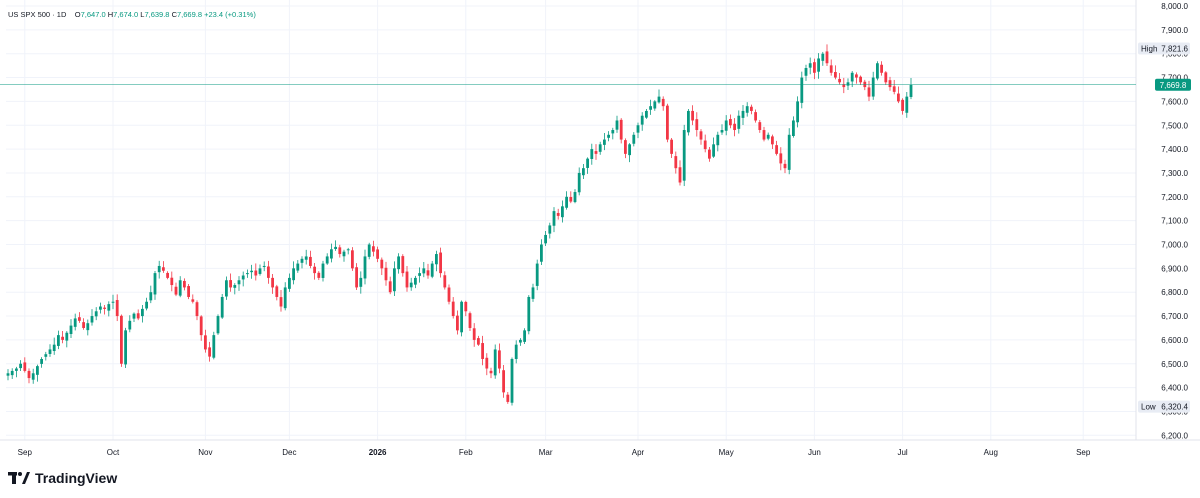  Describe the element at coordinates (62, 478) in the screenshot. I see `tradingview-brand: TradingView` at that location.